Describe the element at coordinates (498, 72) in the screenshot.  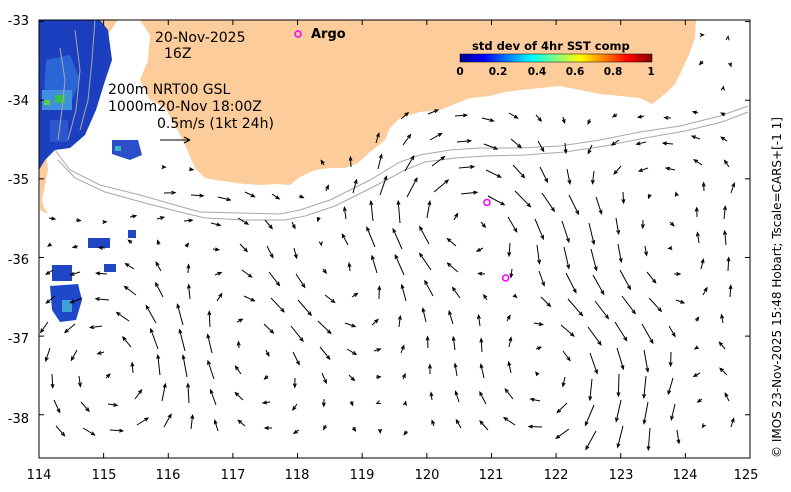
I see `colorbar-tick: 0.2` at that location.